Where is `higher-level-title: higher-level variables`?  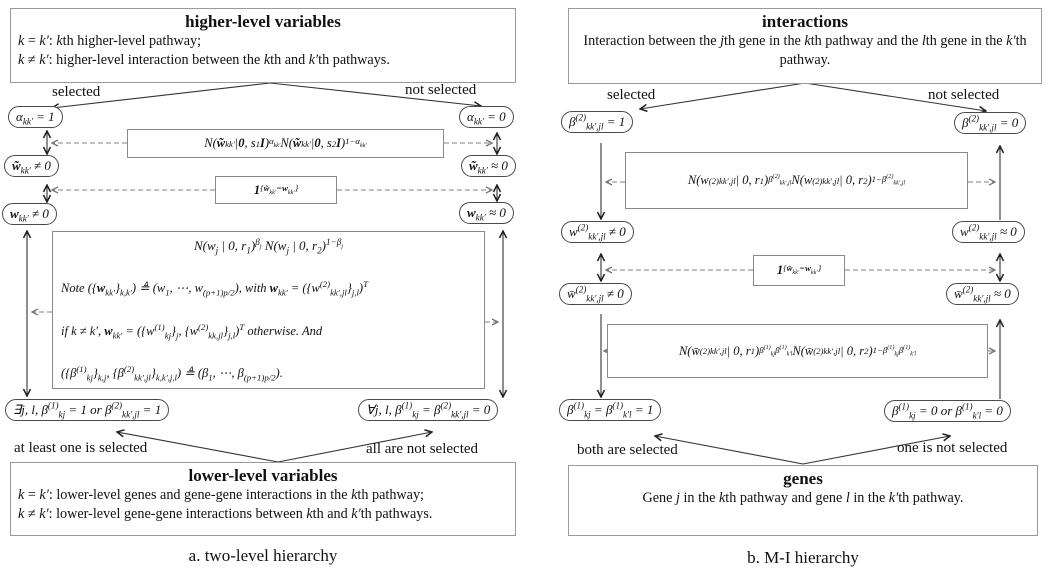 higher-level-title: higher-level variables is located at coordinates (263, 21).